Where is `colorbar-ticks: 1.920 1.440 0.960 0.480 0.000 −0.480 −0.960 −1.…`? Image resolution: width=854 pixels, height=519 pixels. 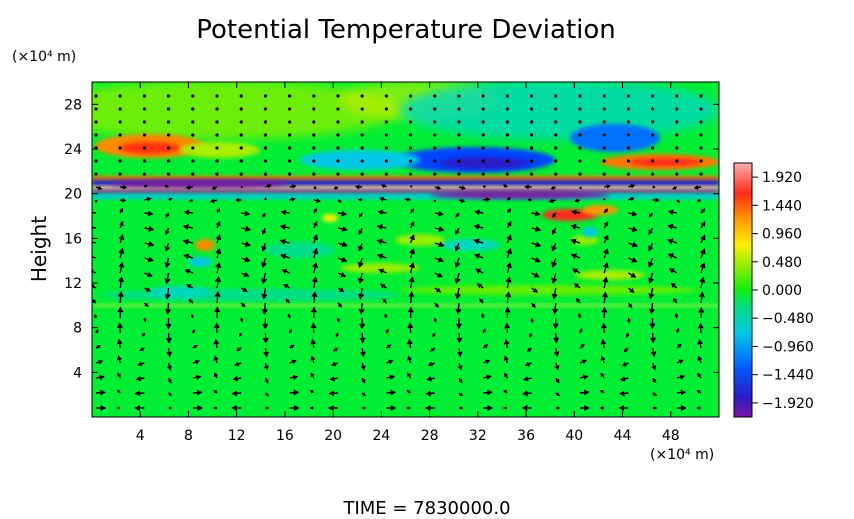
colorbar-ticks: 1.920 1.440 0.960 0.480 0.000 −0.480 −0.960 −1.… is located at coordinates (783, 291).